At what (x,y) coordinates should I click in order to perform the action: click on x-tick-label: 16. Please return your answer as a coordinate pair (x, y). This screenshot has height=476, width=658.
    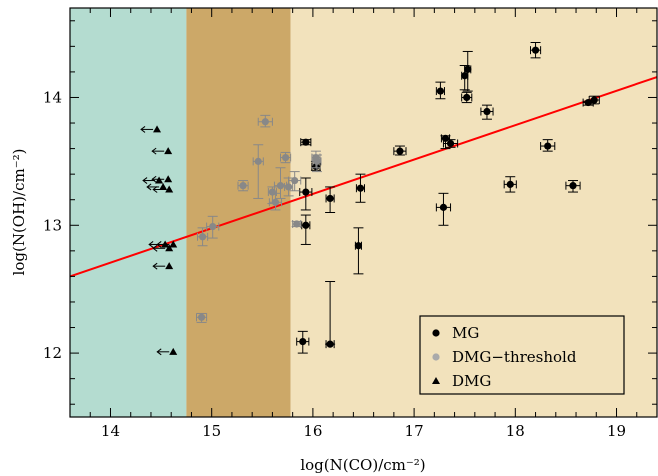
    Looking at the image, I should click on (312, 431).